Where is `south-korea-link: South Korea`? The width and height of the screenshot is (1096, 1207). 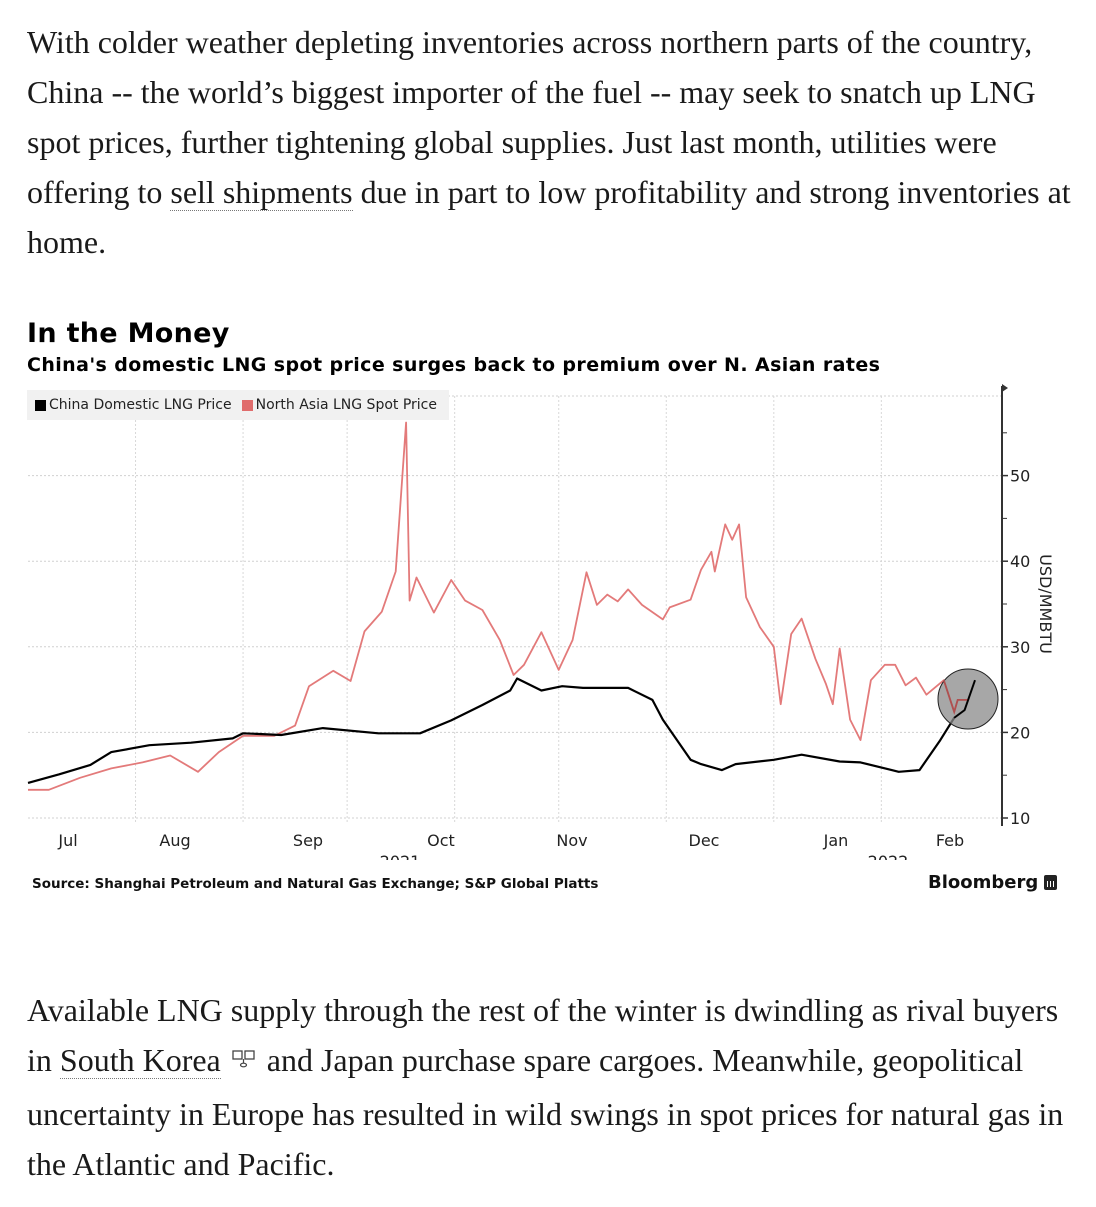 south-korea-link: South Korea is located at coordinates (140, 1060).